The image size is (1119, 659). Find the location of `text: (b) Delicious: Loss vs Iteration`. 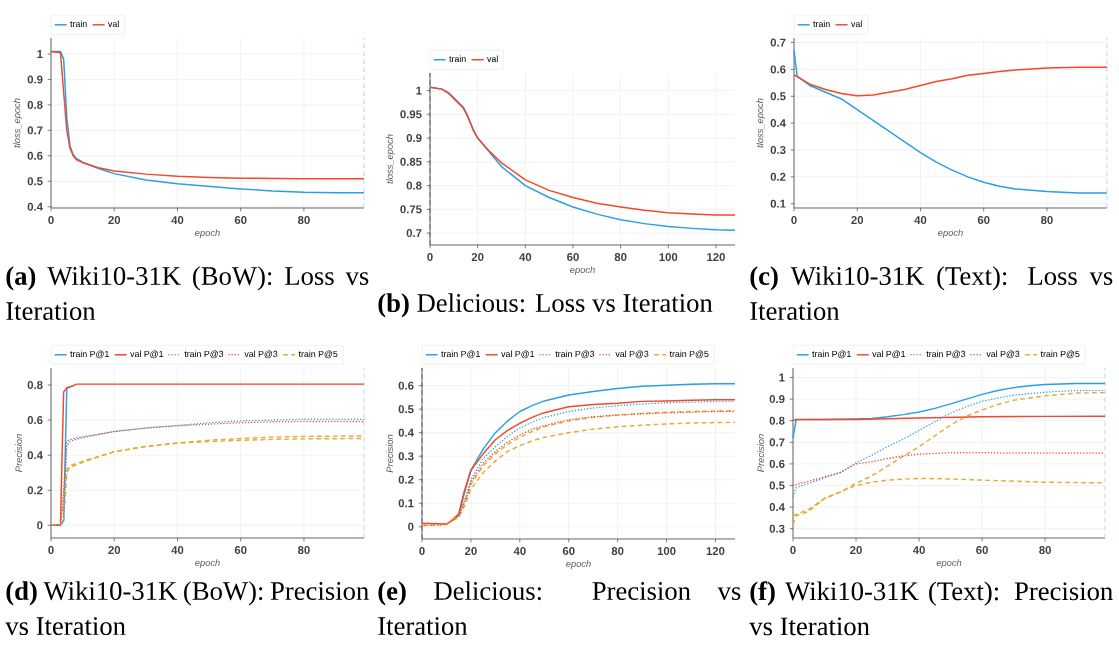

text: (b) Delicious: Loss vs Iteration is located at coordinates (545, 305).